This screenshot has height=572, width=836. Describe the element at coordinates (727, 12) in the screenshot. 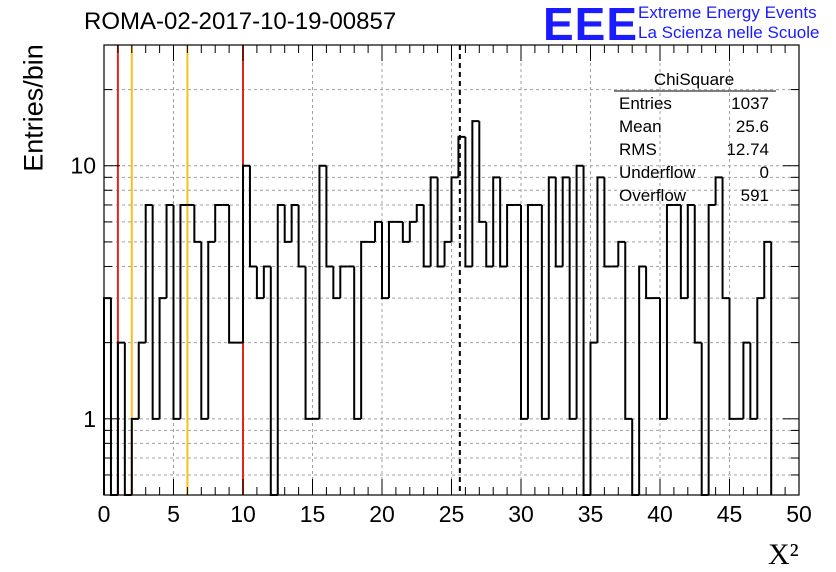

I see `logo-line-1: Extreme Energy Events` at that location.